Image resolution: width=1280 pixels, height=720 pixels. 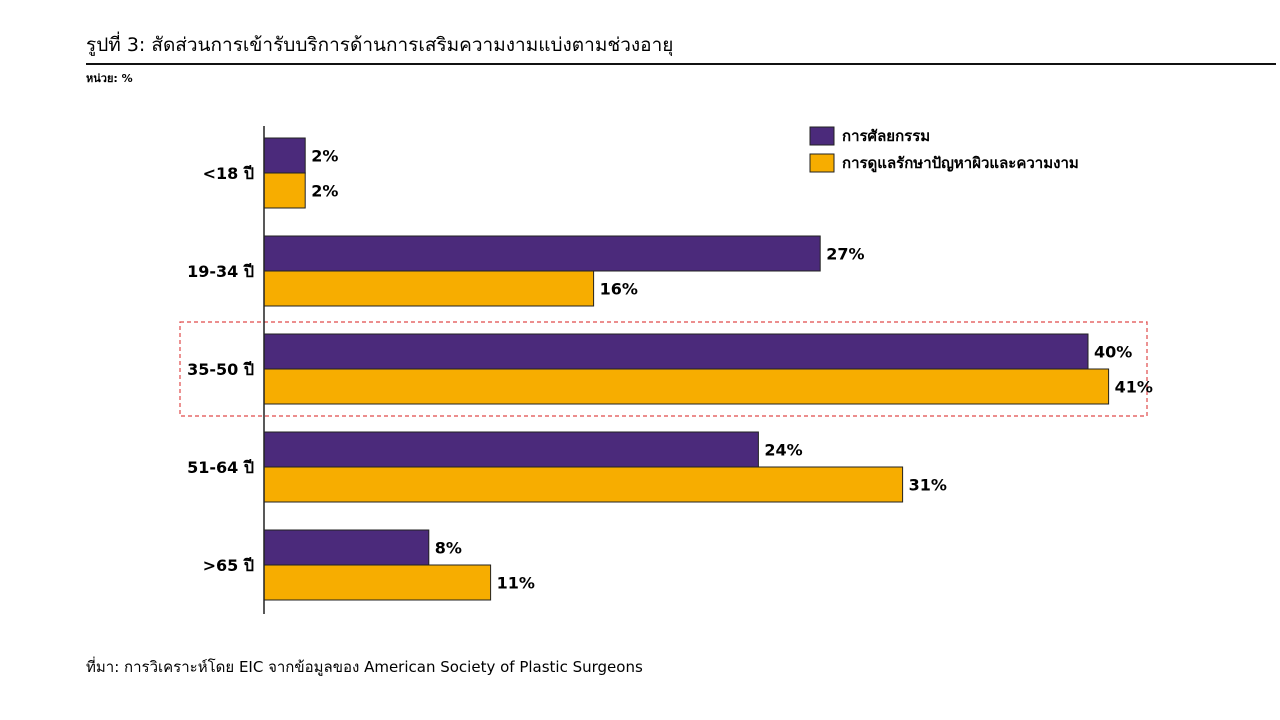 What do you see at coordinates (228, 565) in the screenshot?
I see `category-label: >65 ปี` at bounding box center [228, 565].